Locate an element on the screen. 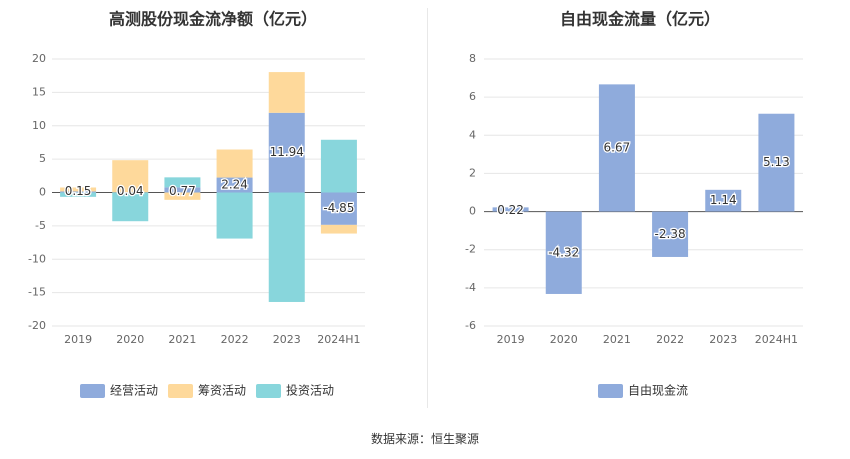  y-tick-label: -10 is located at coordinates (37, 258).